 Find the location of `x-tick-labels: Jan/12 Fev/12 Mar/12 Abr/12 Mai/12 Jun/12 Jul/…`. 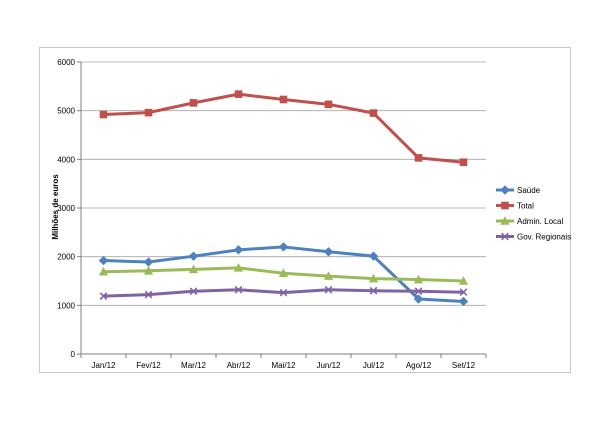

x-tick-labels: Jan/12 Fev/12 Mar/12 Abr/12 Mai/12 Jun/12 Jul/… is located at coordinates (283, 362).